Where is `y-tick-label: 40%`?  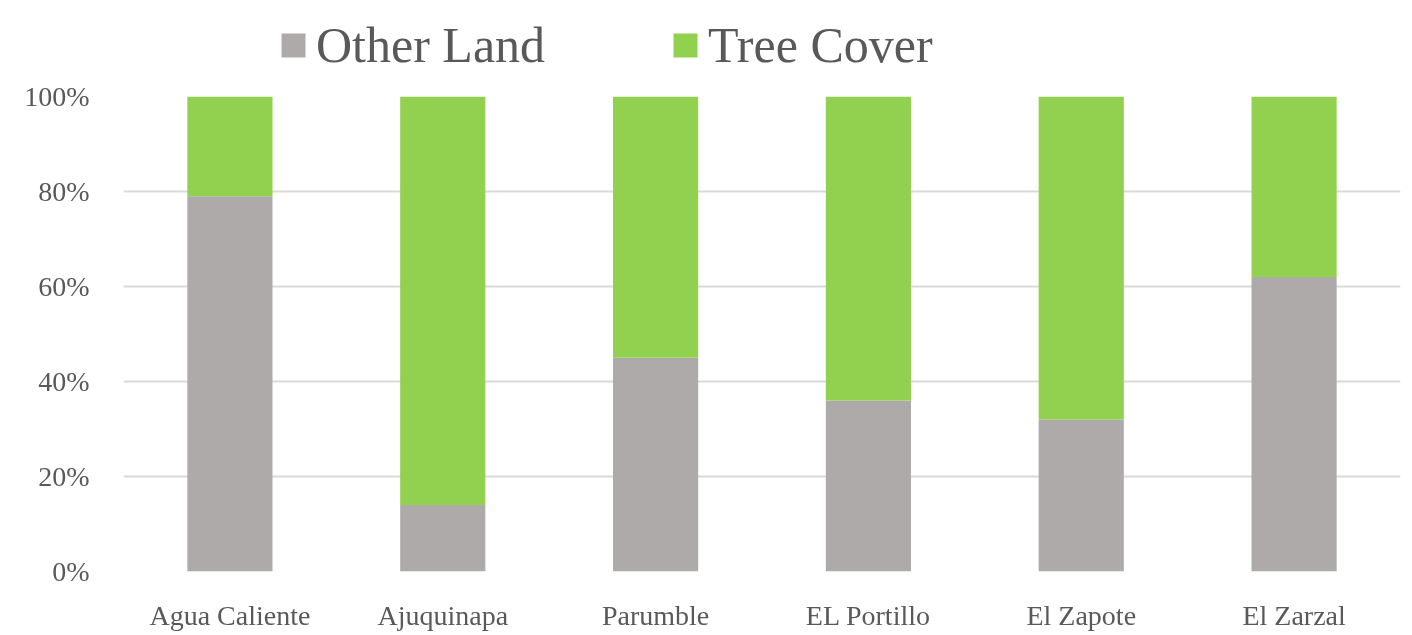 y-tick-label: 40% is located at coordinates (64, 381).